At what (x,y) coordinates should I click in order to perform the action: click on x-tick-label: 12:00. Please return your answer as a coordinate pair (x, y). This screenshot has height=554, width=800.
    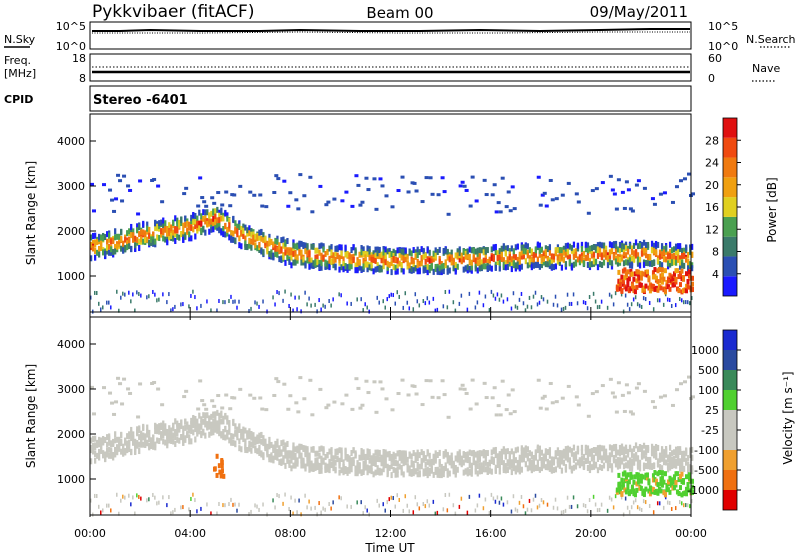
    Looking at the image, I should click on (391, 533).